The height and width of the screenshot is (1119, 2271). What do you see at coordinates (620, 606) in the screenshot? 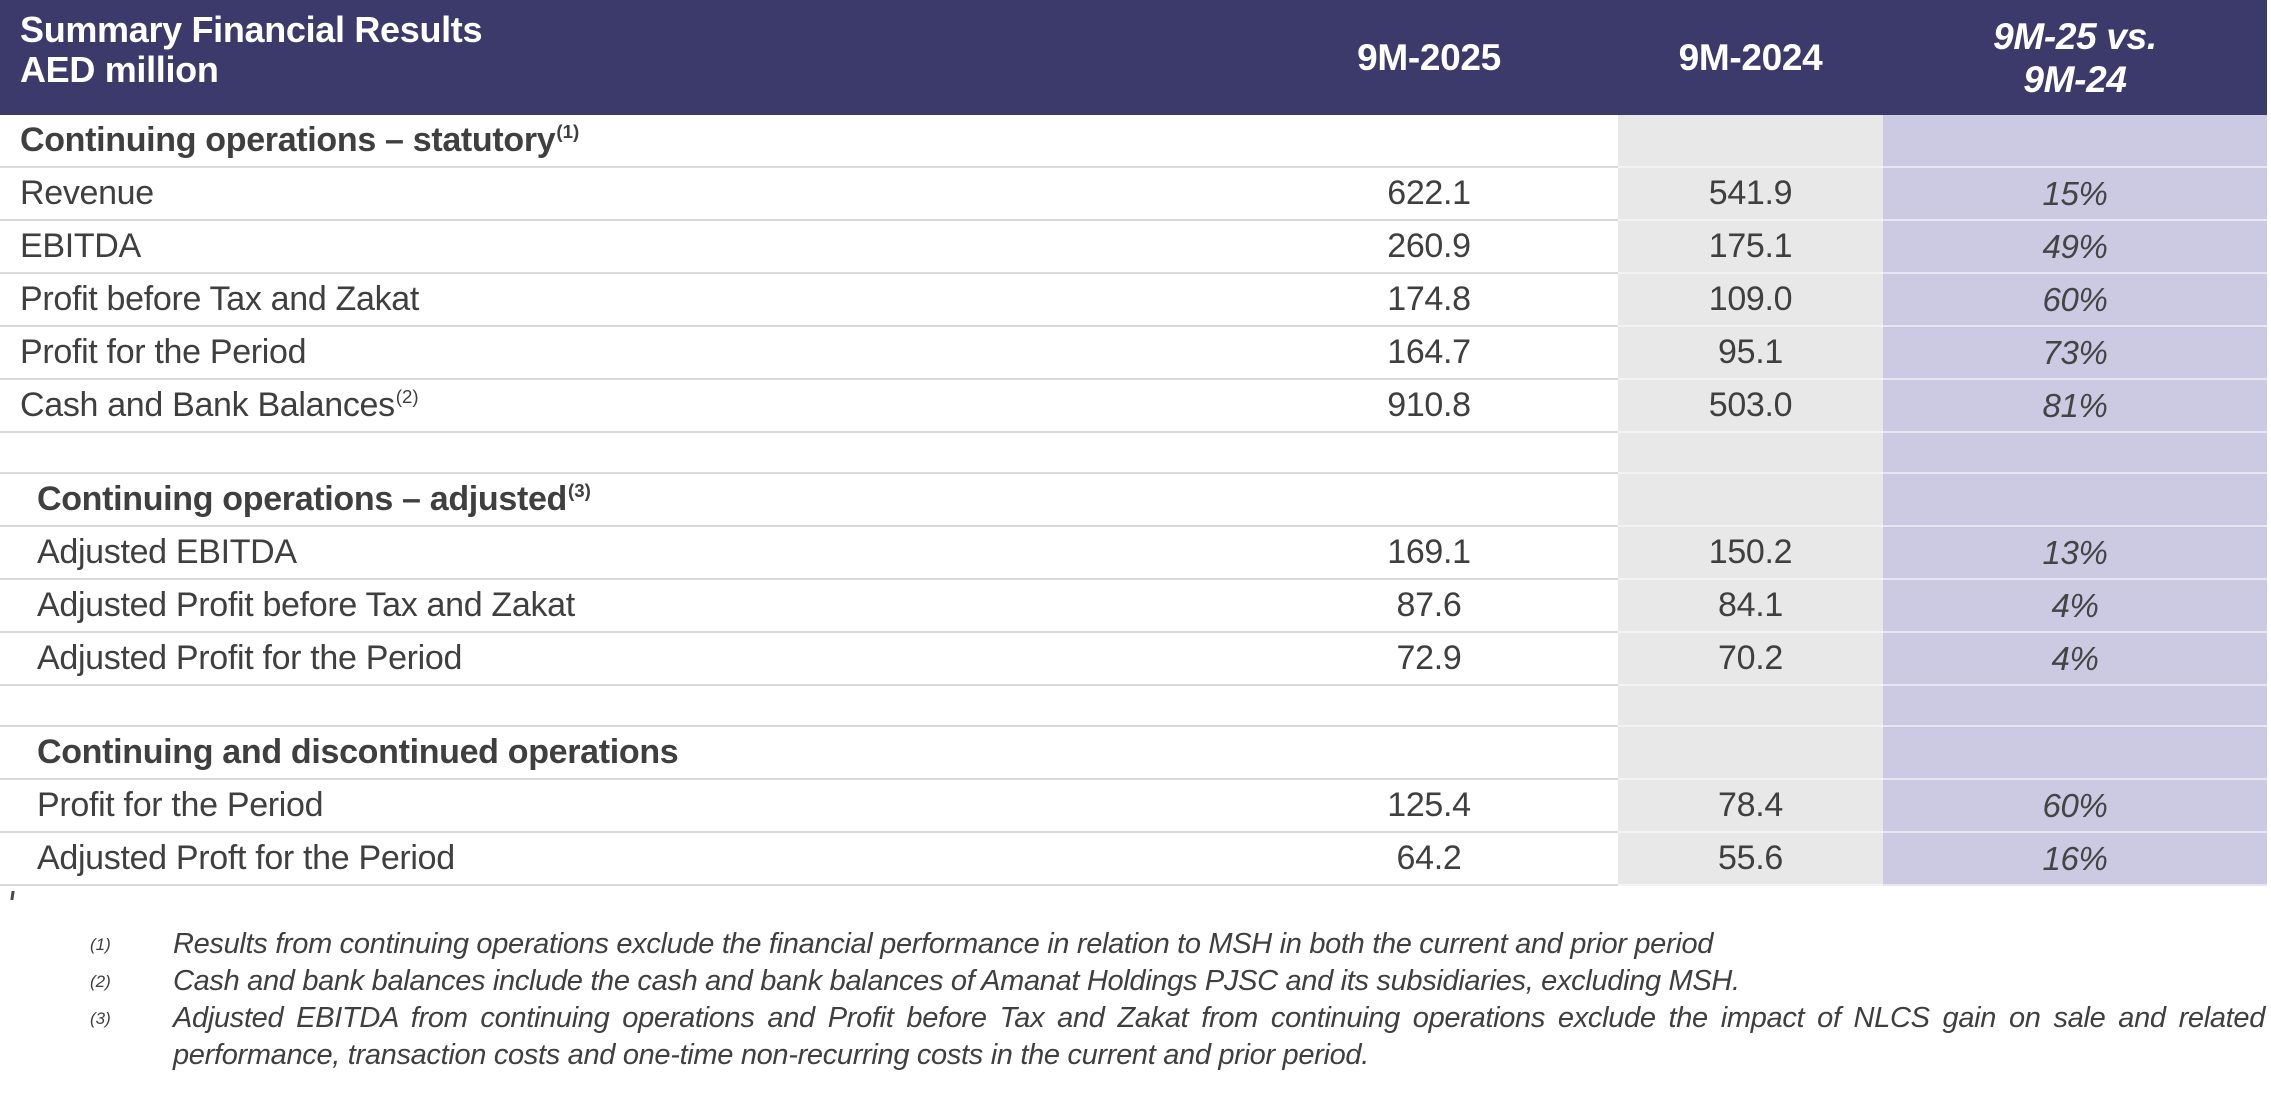
I see `row-label: Adjusted Profit before Tax and Zakat` at bounding box center [620, 606].